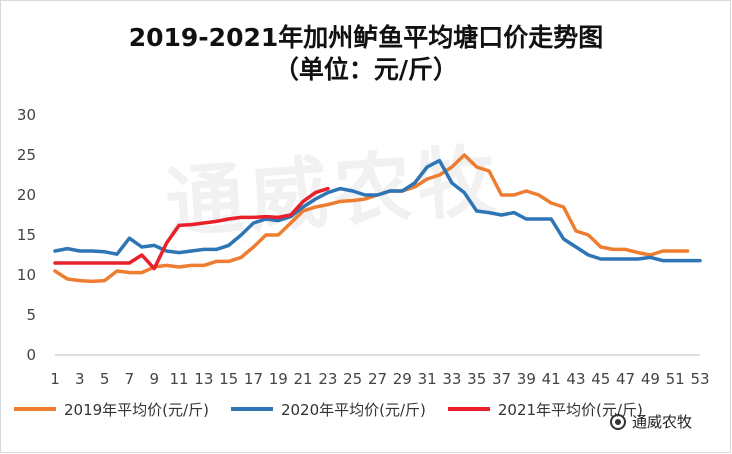 Image resolution: width=732 pixels, height=454 pixels. What do you see at coordinates (650, 379) in the screenshot?
I see `x-tick-label: 49` at bounding box center [650, 379].